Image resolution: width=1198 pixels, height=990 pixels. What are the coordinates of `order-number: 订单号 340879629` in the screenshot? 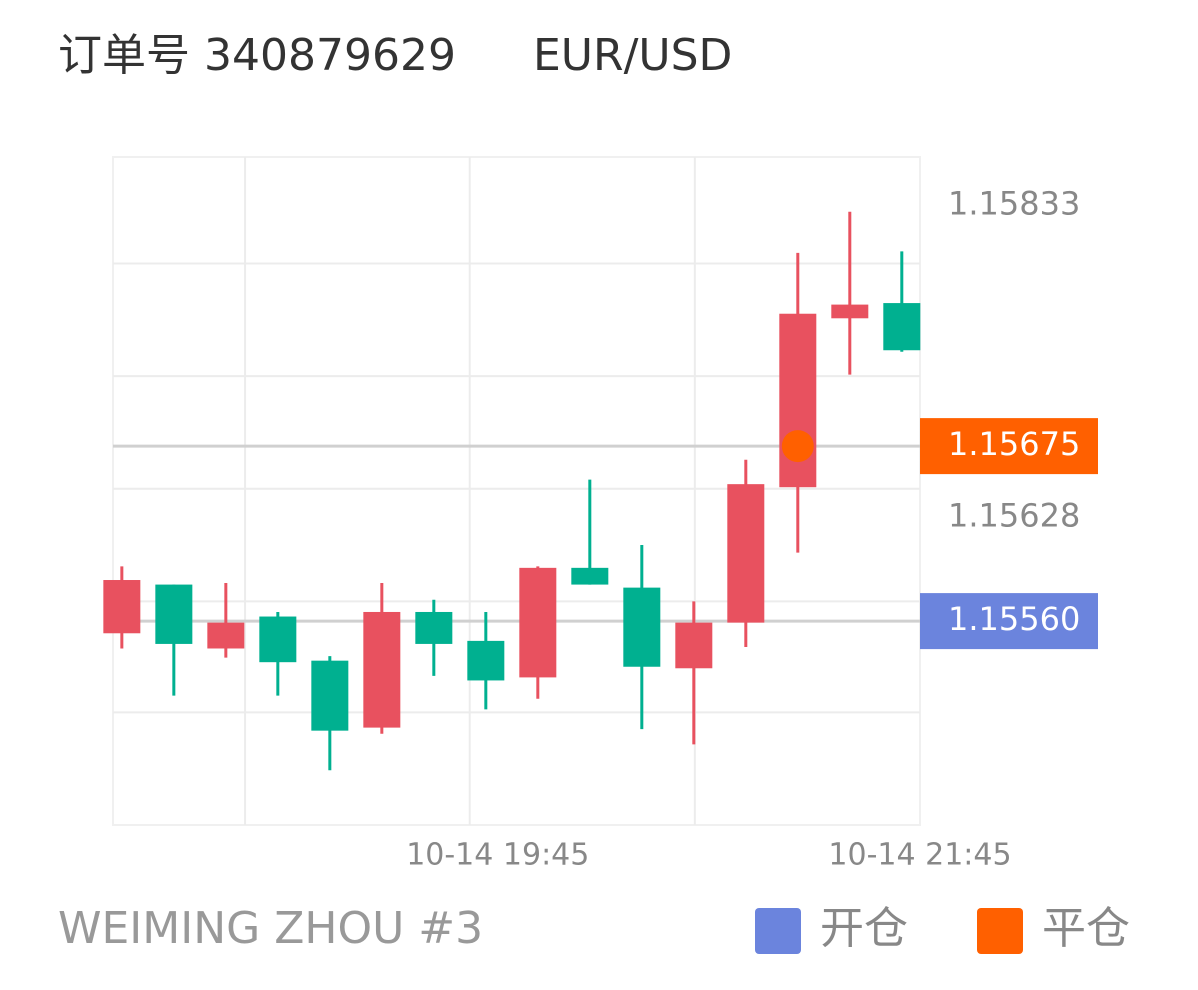 It's located at (257, 55).